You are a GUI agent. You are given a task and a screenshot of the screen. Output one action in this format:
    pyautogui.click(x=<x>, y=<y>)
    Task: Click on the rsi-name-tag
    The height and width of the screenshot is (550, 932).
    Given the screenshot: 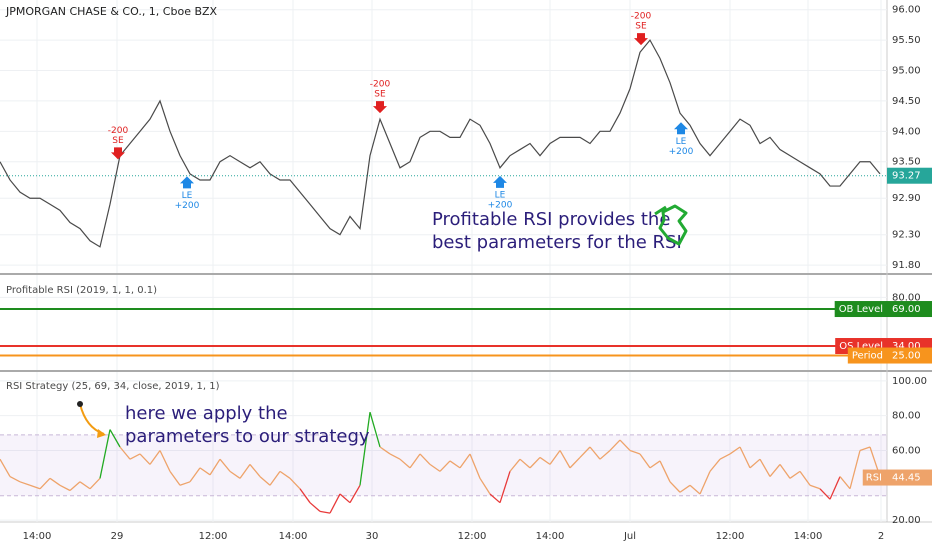 What is the action you would take?
    pyautogui.click(x=874, y=477)
    